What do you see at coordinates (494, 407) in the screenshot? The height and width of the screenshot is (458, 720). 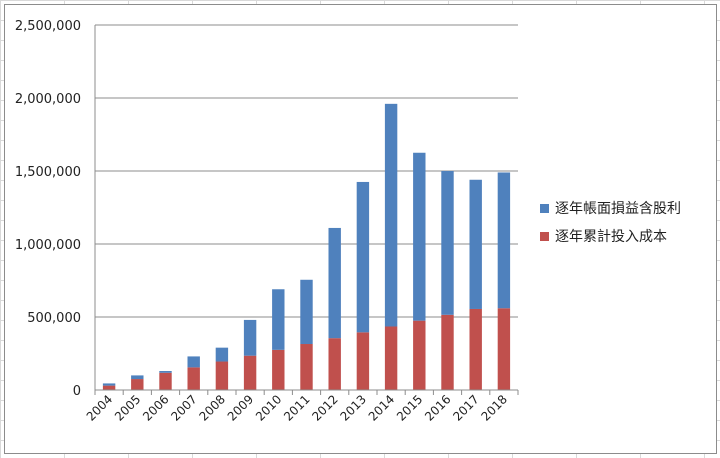 I see `x-tick-label: 2018` at bounding box center [494, 407].